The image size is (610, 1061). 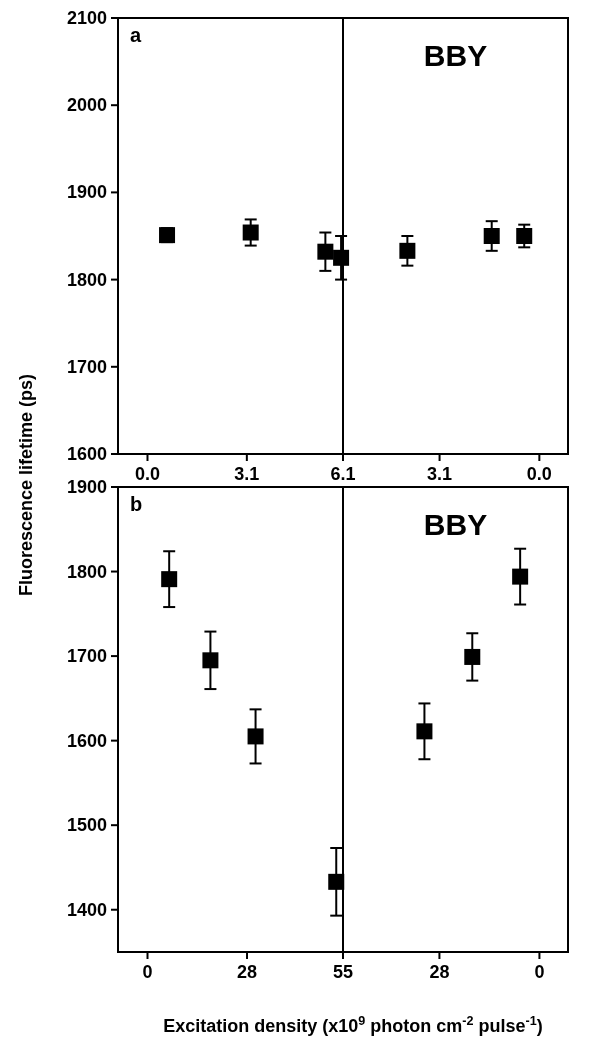 What do you see at coordinates (86, 105) in the screenshot?
I see `y-tick-label: 2000` at bounding box center [86, 105].